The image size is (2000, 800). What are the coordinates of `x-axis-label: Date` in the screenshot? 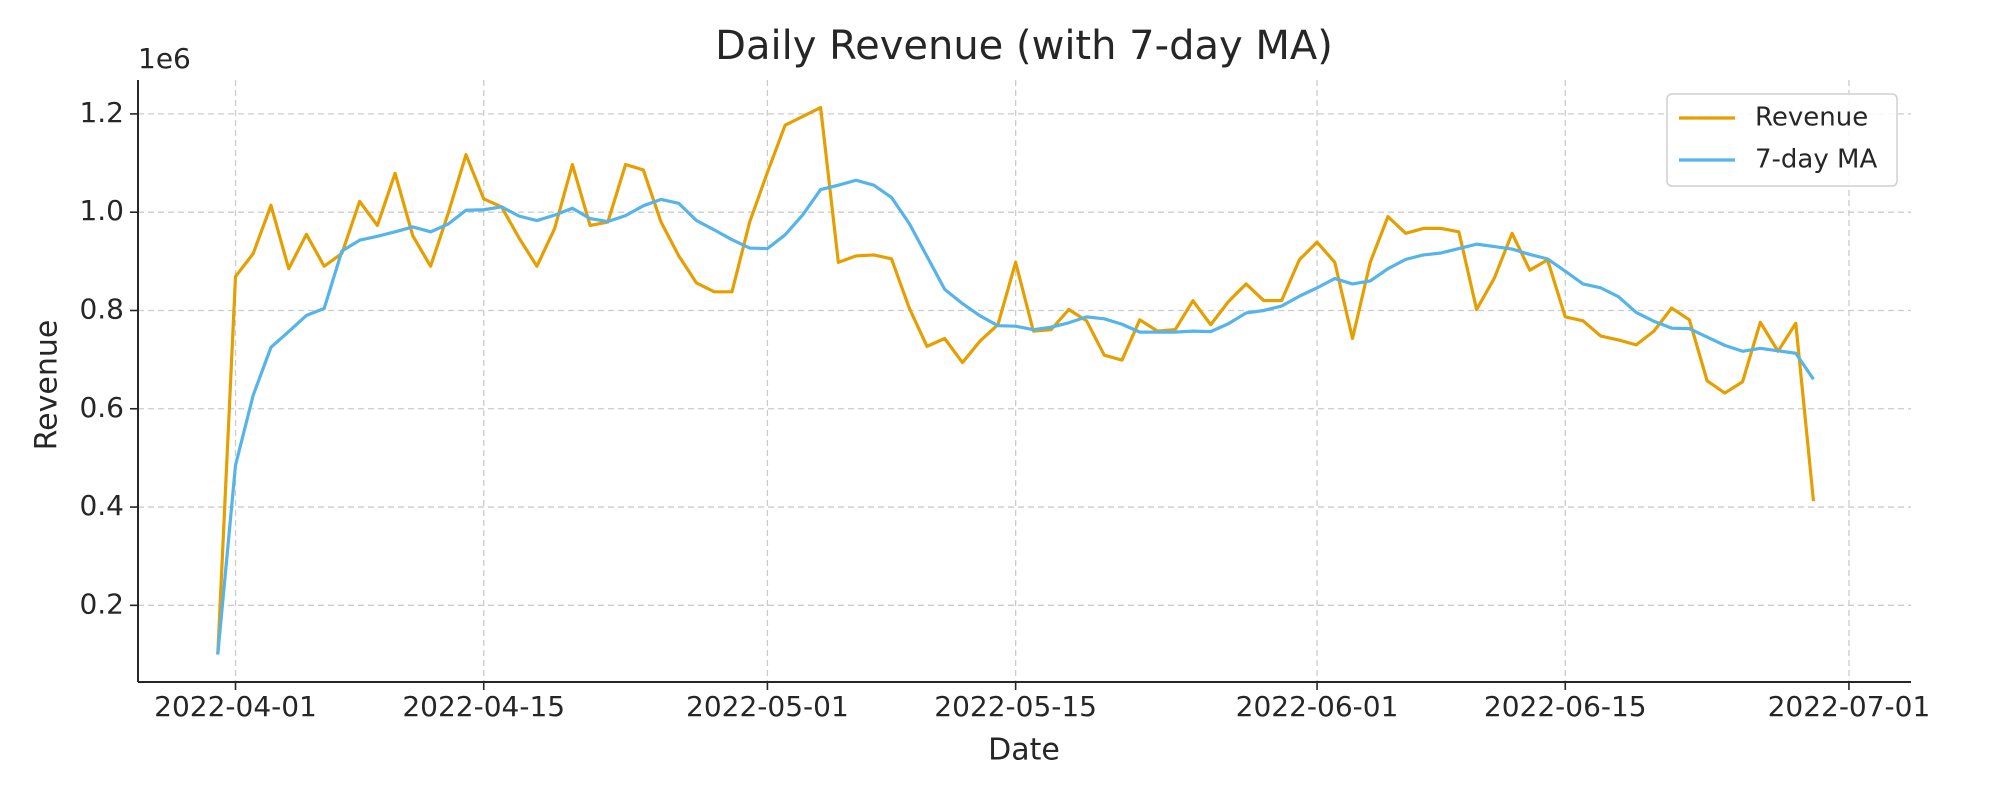 It's located at (1024, 750).